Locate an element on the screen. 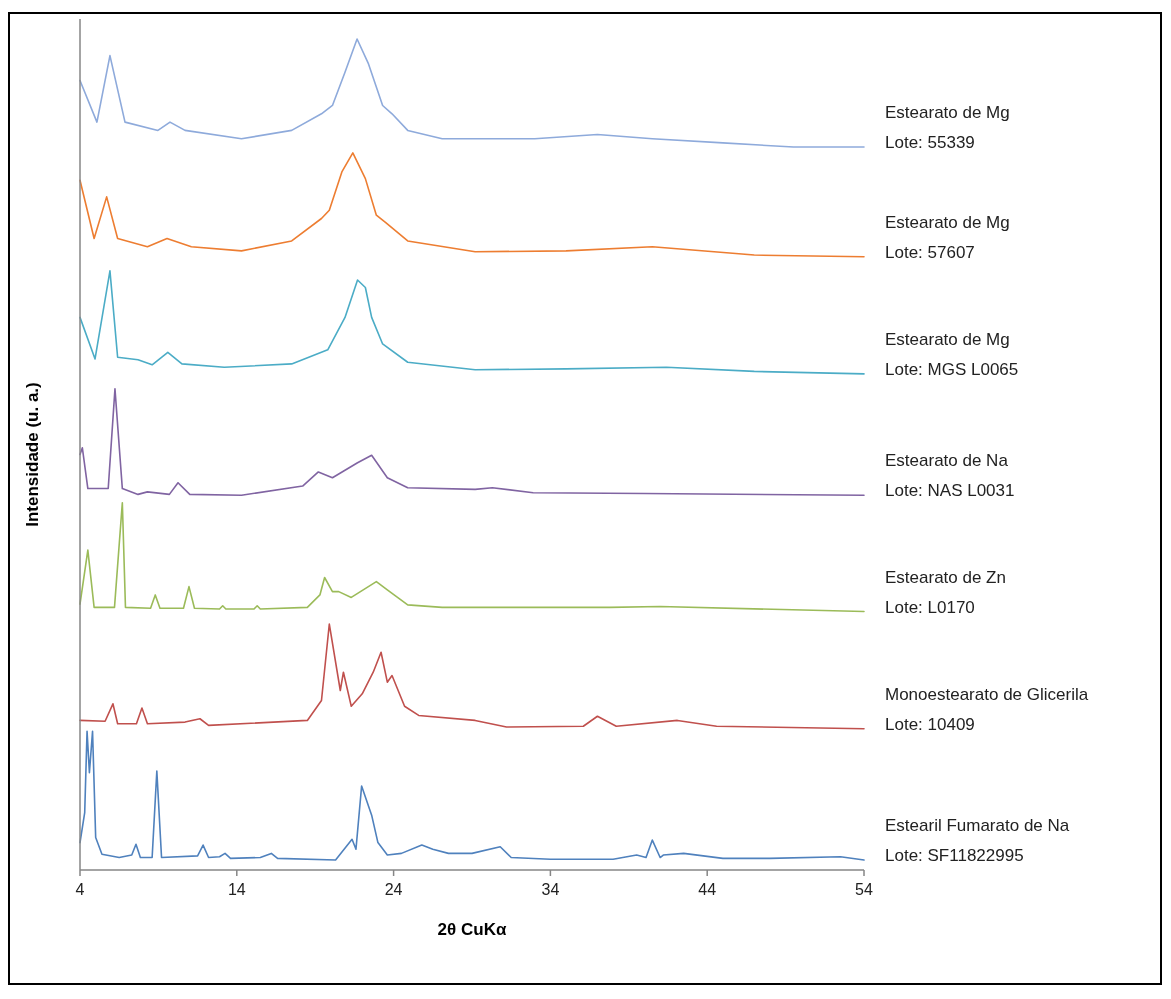 The width and height of the screenshot is (1171, 999). y-axis-title: Intensidade (u. a.) is located at coordinates (32, 454).